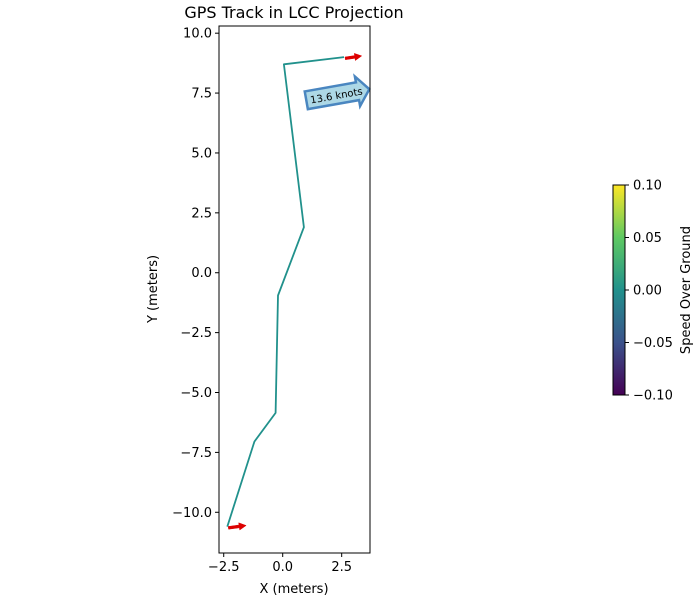 The image size is (700, 600). Describe the element at coordinates (282, 567) in the screenshot. I see `x-tick-label: 0.0` at that location.